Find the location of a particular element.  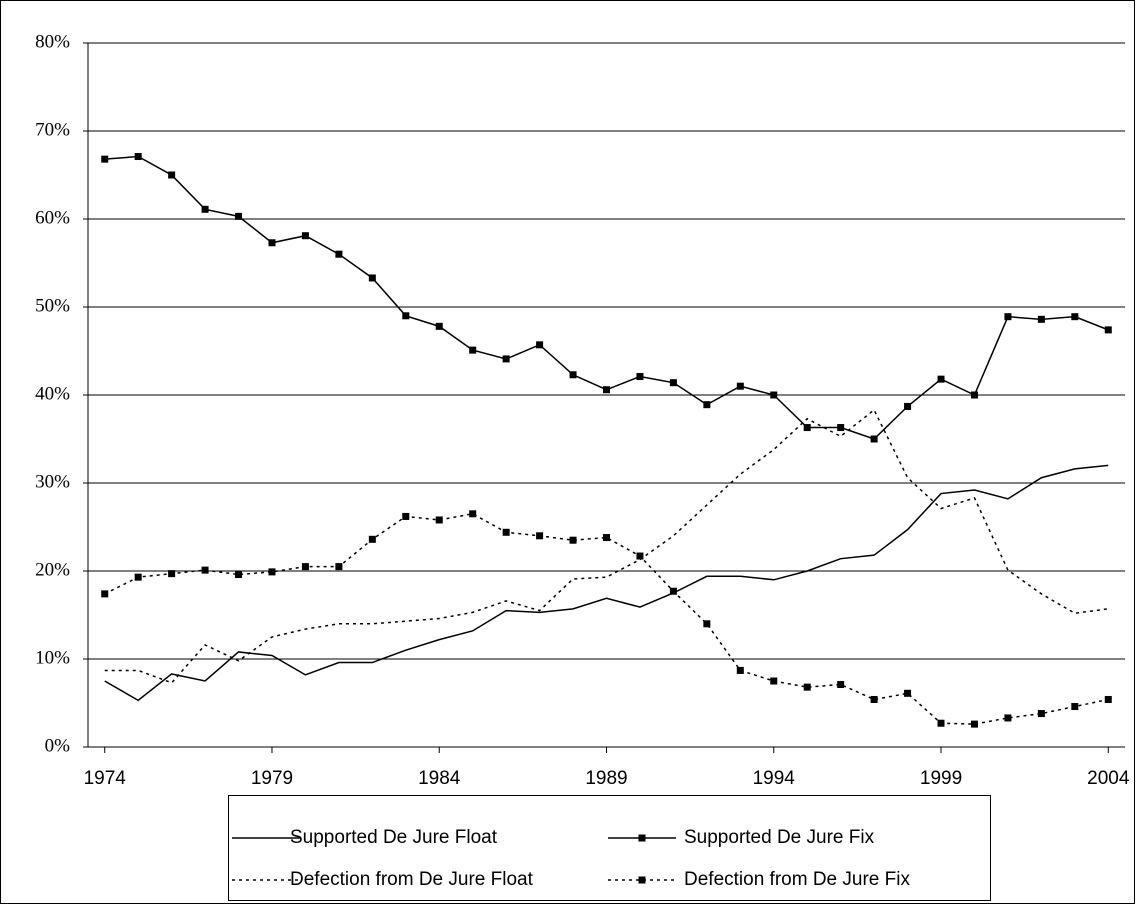

y-tick-label: 30% is located at coordinates (52, 481).